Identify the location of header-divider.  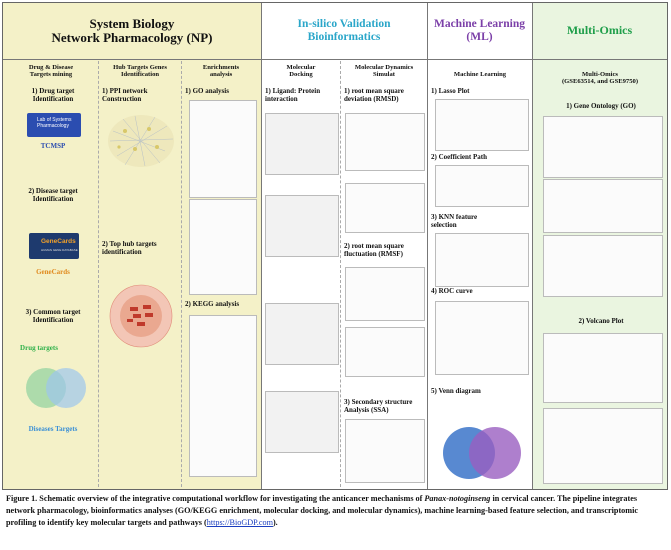
(335, 59).